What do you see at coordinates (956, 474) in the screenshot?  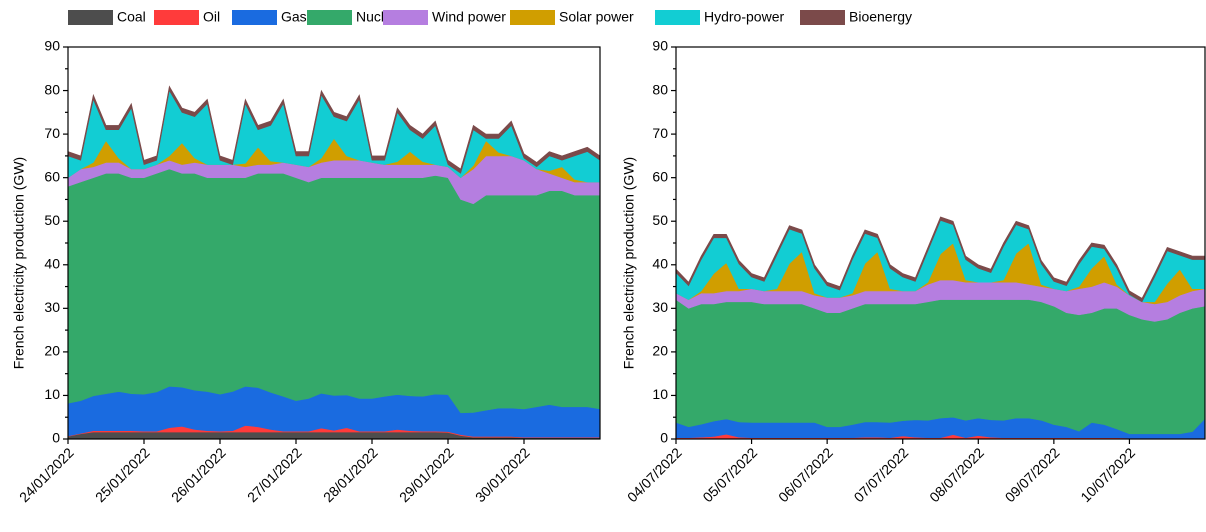 I see `x-tick-label: 08/07/2022` at bounding box center [956, 474].